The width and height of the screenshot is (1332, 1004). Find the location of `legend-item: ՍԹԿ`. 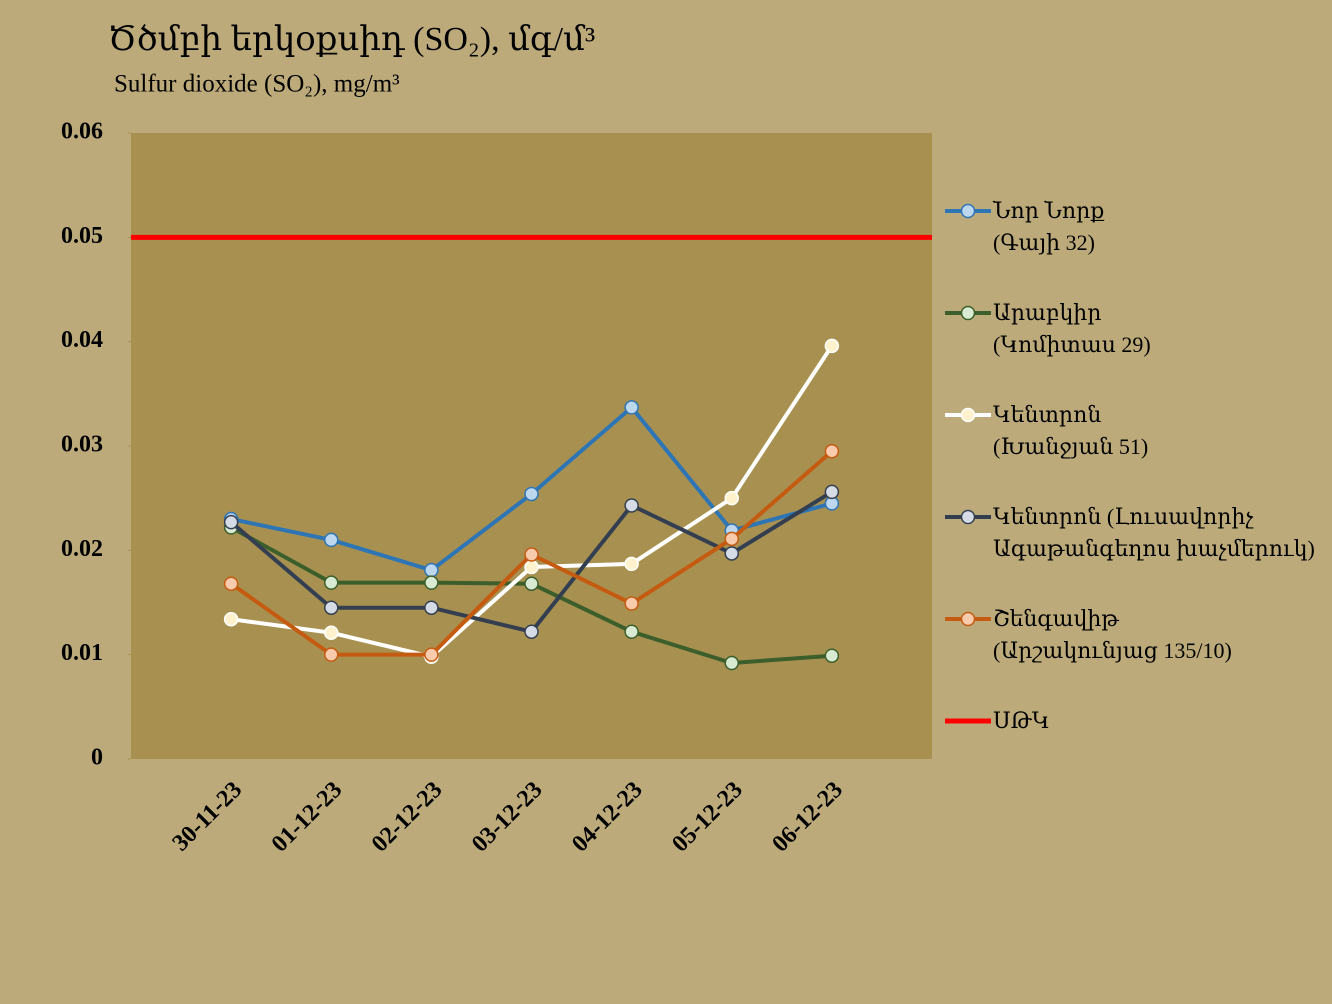

legend-item: ՍԹԿ is located at coordinates (1135, 756).